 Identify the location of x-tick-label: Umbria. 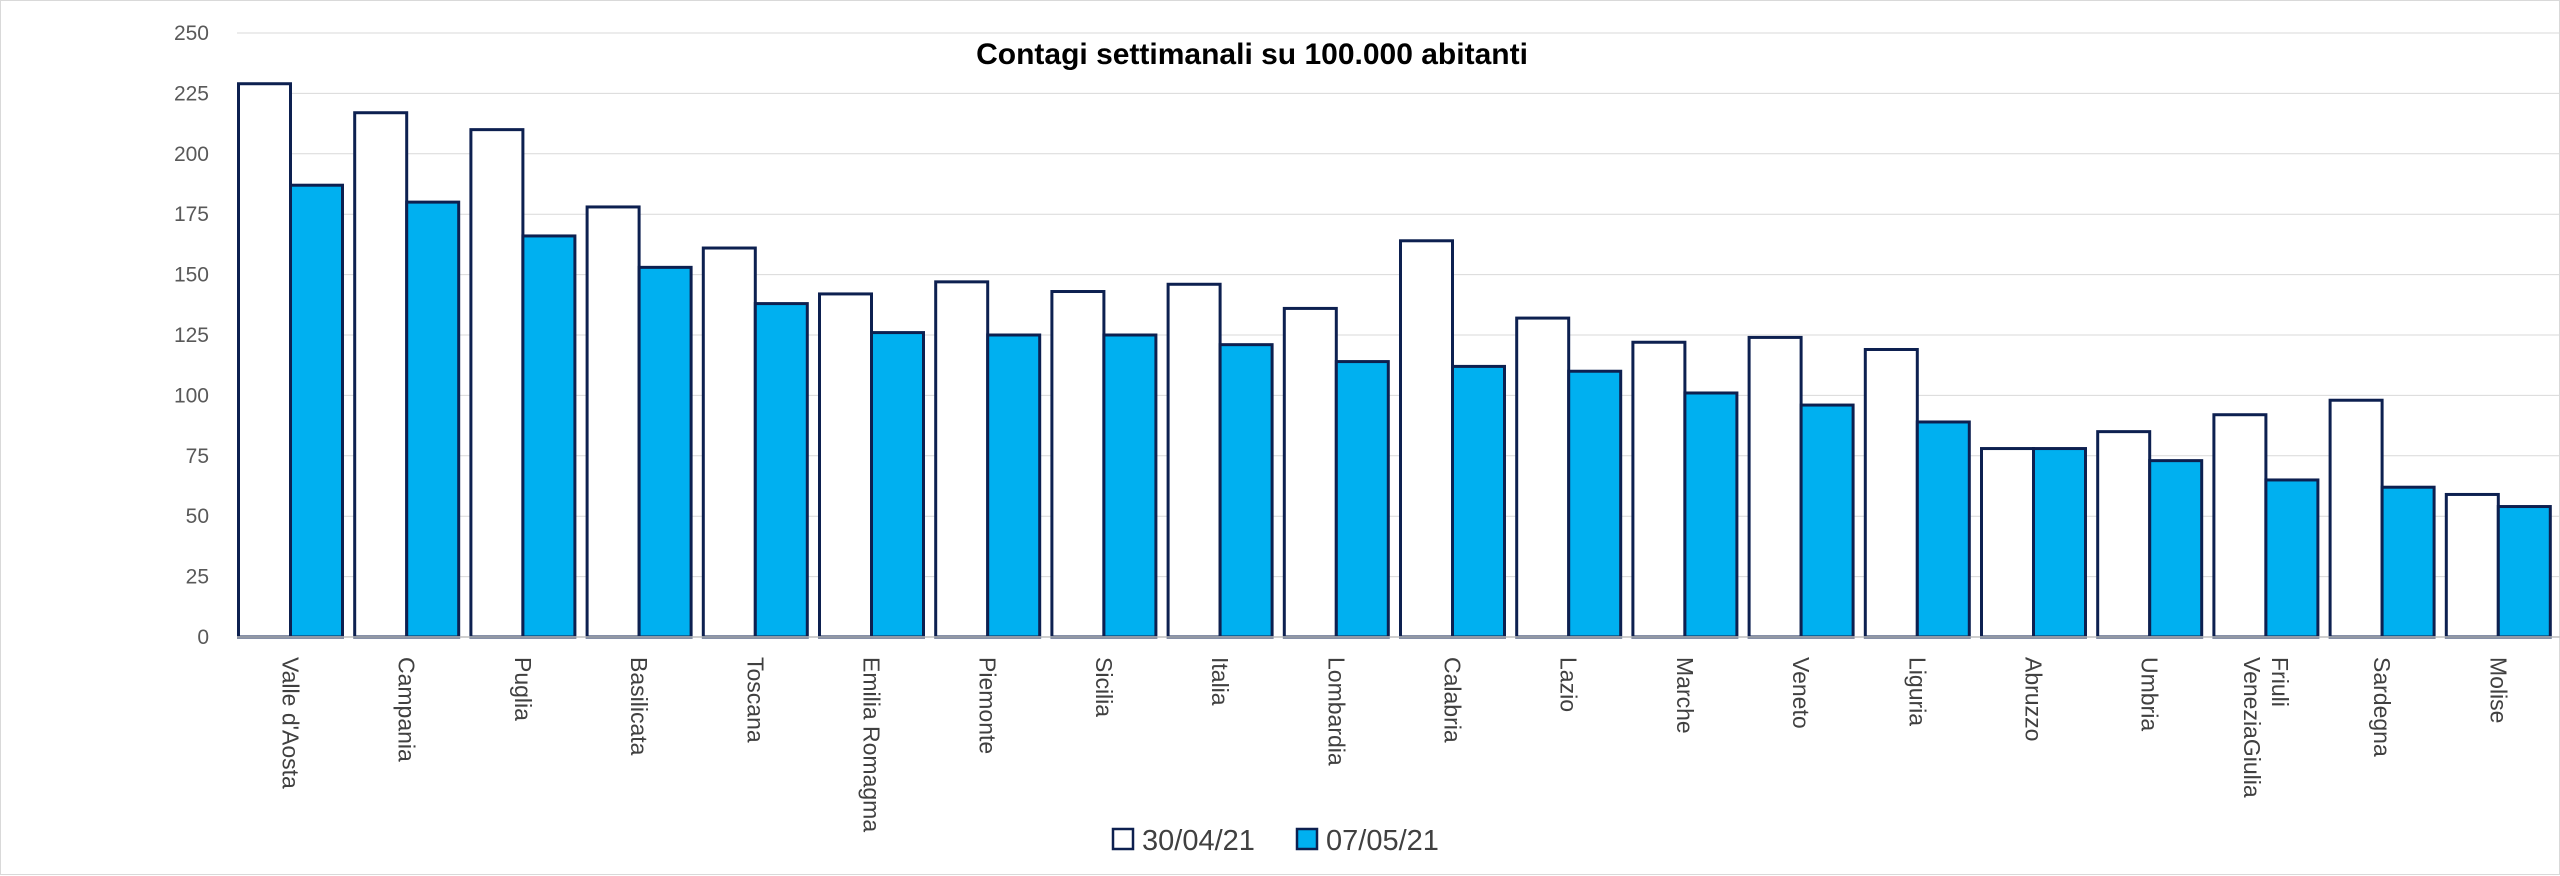
(2150, 694).